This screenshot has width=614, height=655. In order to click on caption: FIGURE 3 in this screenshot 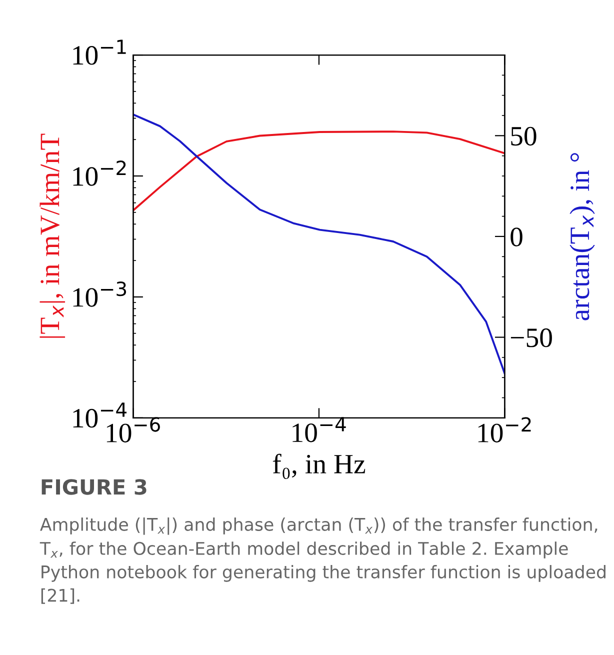, I will do `click(94, 487)`.